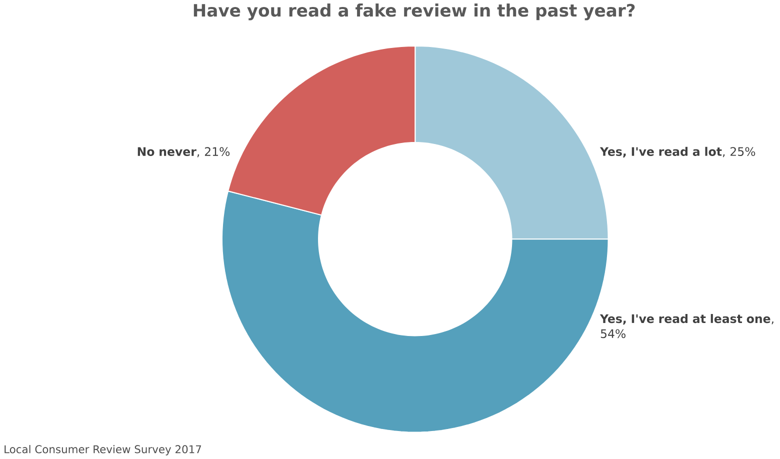 This screenshot has width=780, height=459. I want to click on chart-title: Have you read a fake review in the past year?, so click(414, 12).